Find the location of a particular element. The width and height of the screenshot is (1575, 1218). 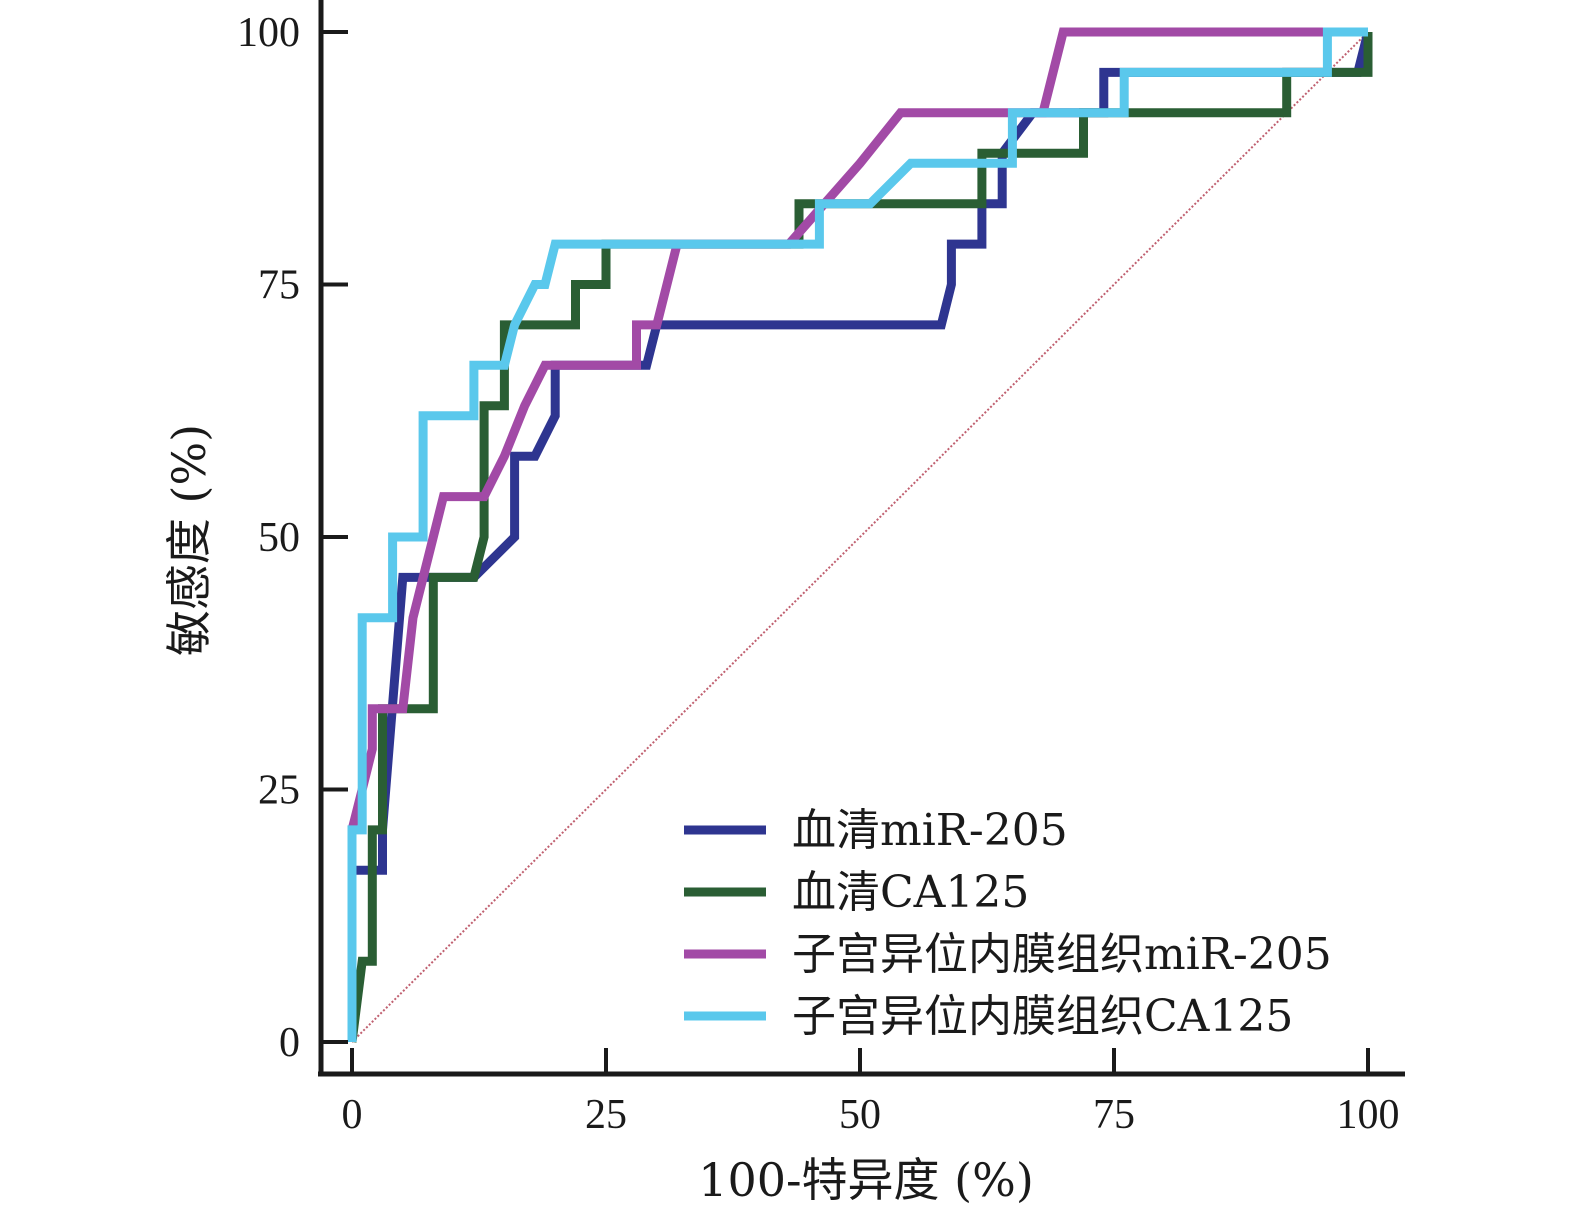

x-tick-label: 50 is located at coordinates (860, 1115).